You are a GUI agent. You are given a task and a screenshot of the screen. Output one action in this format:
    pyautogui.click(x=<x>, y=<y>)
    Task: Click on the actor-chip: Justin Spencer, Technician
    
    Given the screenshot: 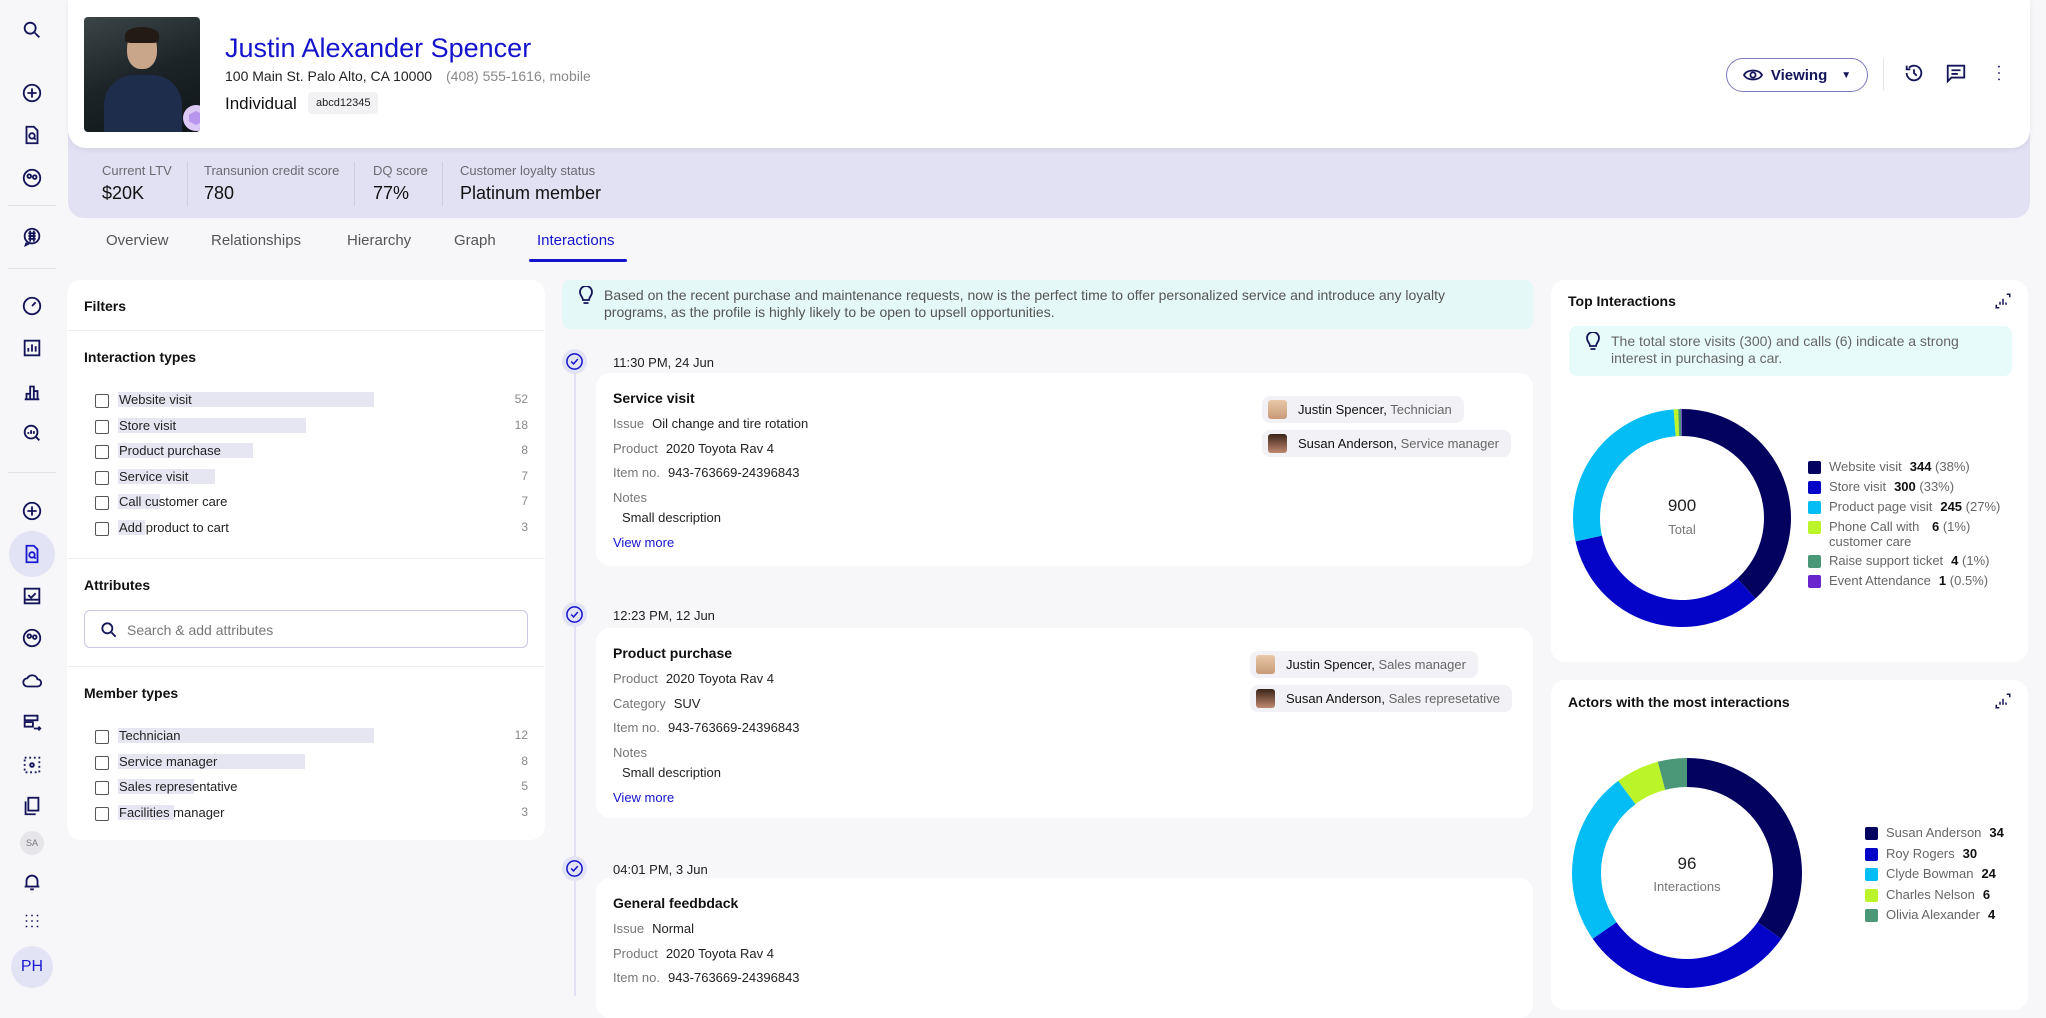 What is the action you would take?
    pyautogui.click(x=1363, y=409)
    